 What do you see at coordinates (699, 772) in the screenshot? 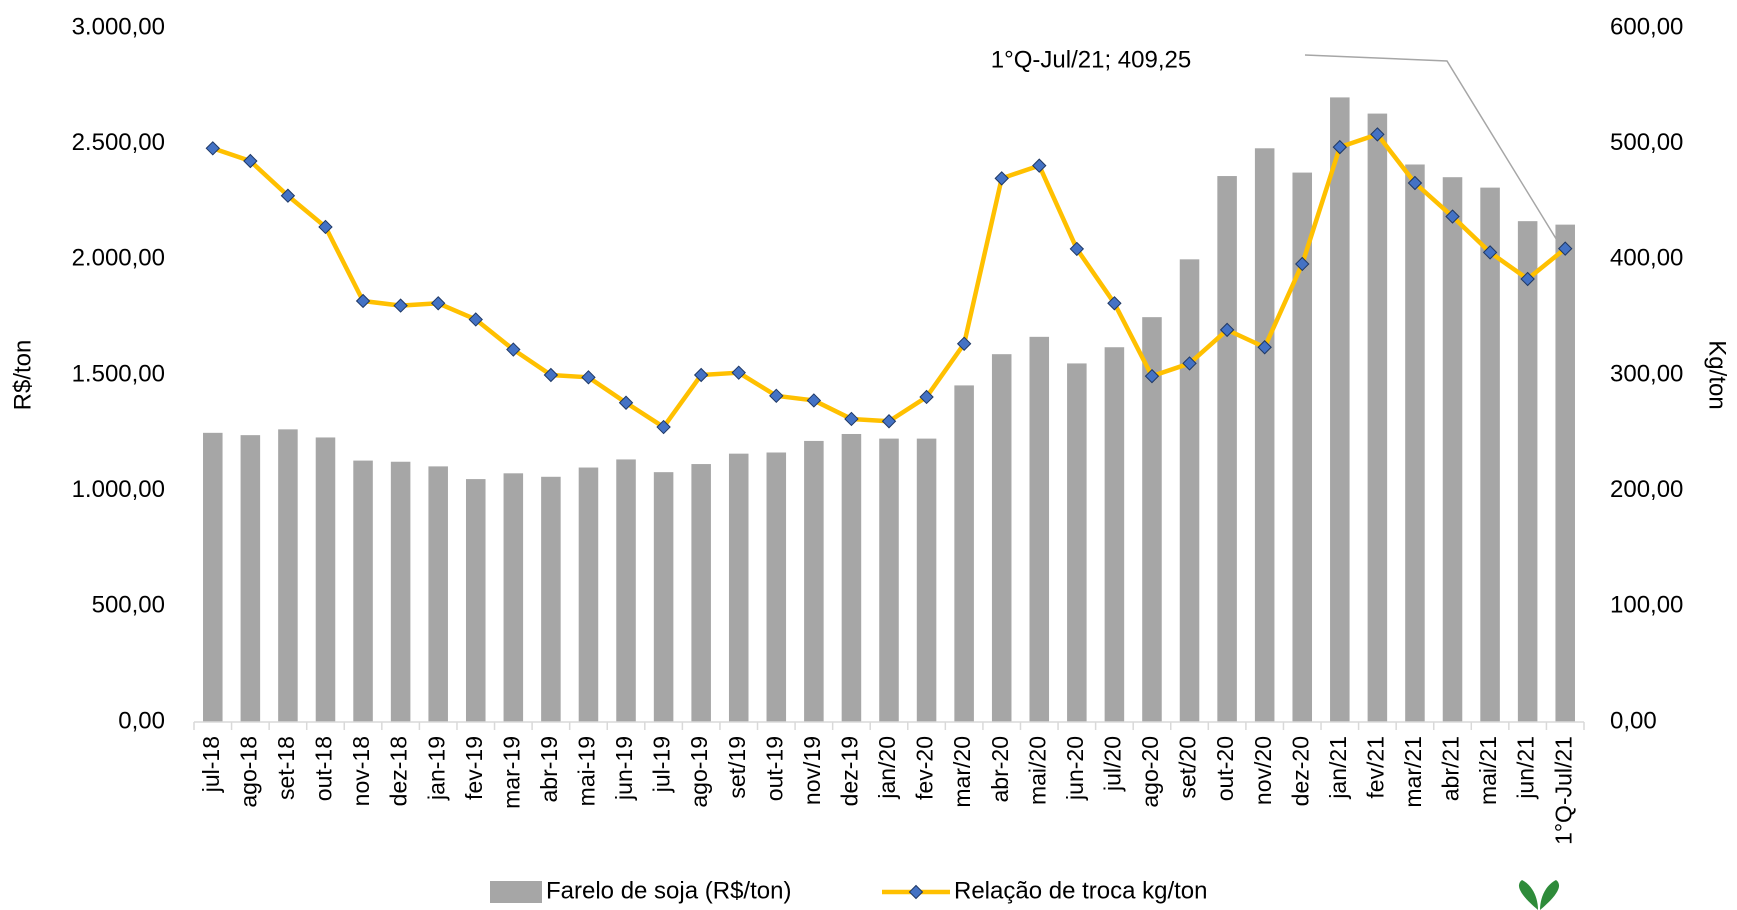
I see `x-tick-label: ago-19` at bounding box center [699, 772].